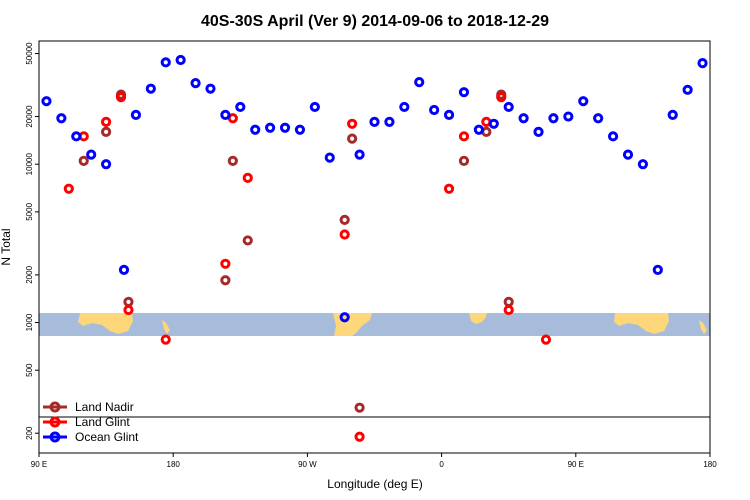 This screenshot has height=500, width=750. Describe the element at coordinates (441, 464) in the screenshot. I see `x-tick-label: 0` at that location.